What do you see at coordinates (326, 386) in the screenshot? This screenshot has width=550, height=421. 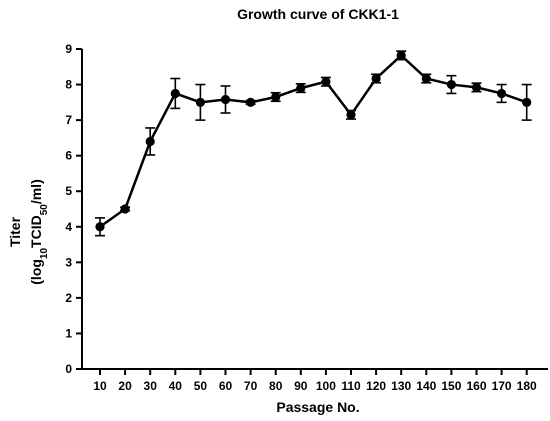 I see `x-tick-label: 100` at bounding box center [326, 386].